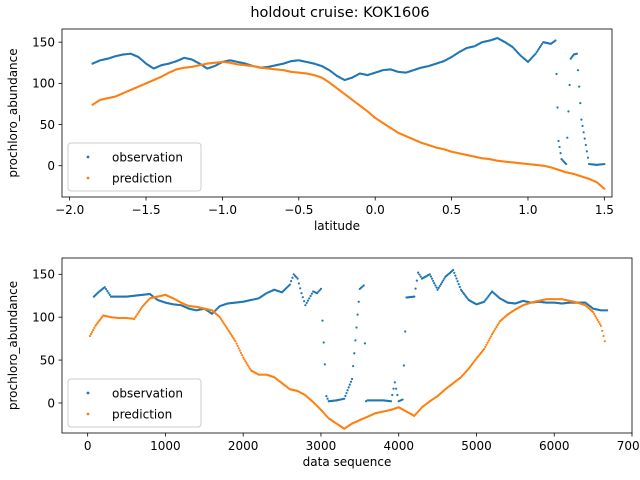  Describe the element at coordinates (142, 178) in the screenshot. I see `latitude-legend-label-prediction: prediction` at that location.